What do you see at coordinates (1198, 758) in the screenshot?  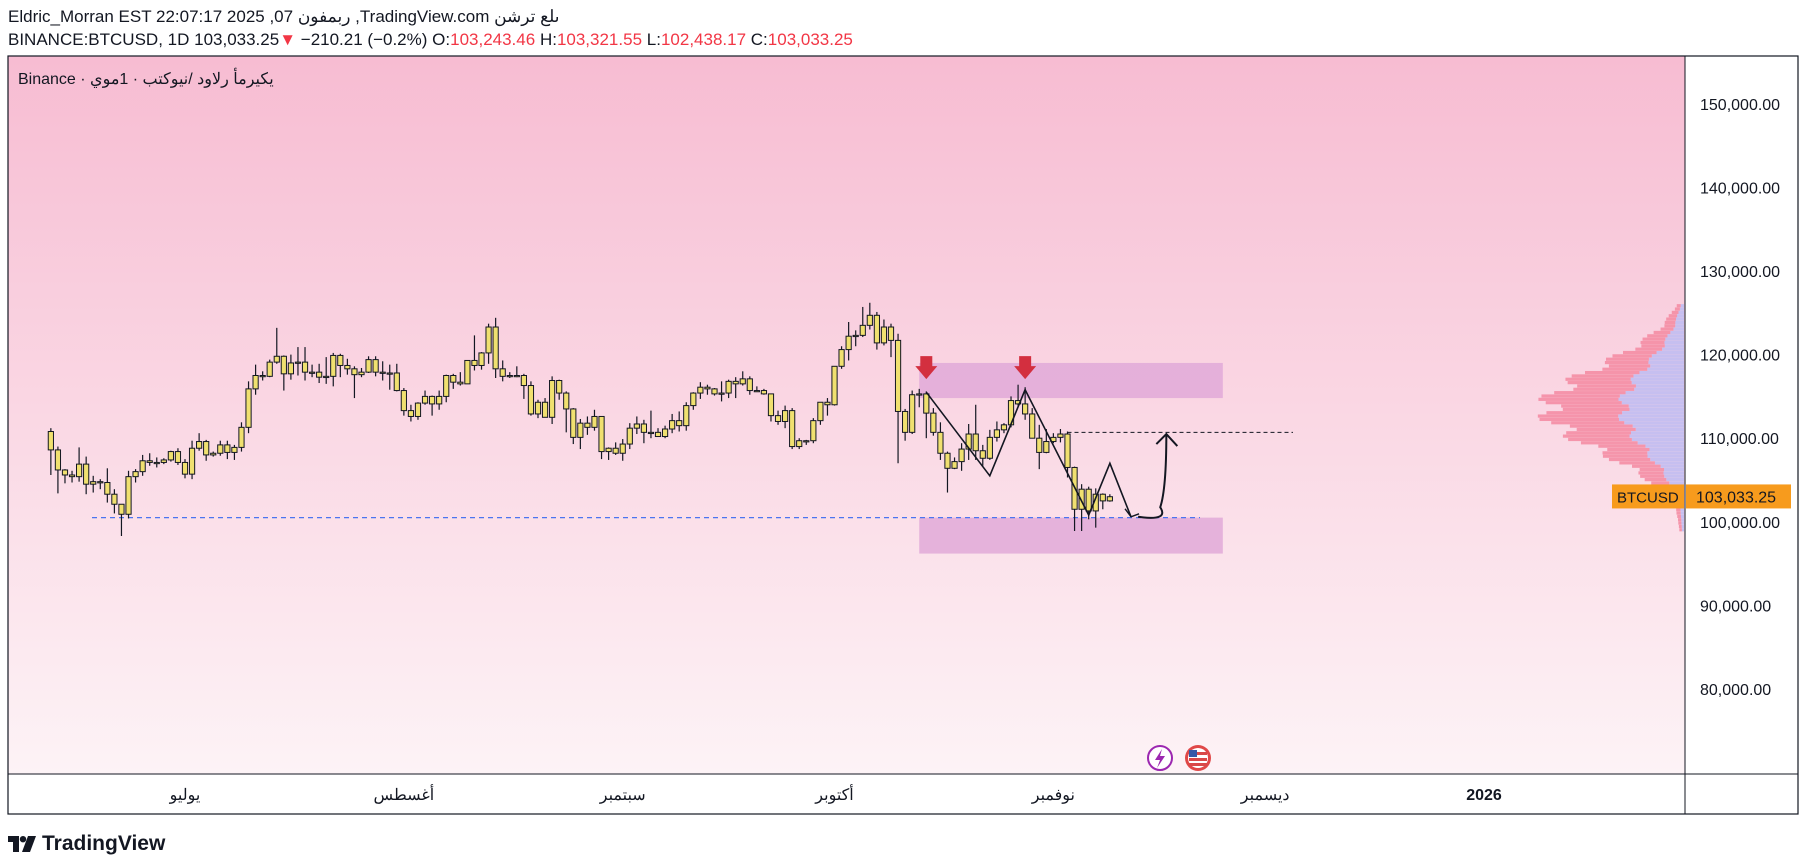 I see `us-flag-event-icon` at bounding box center [1198, 758].